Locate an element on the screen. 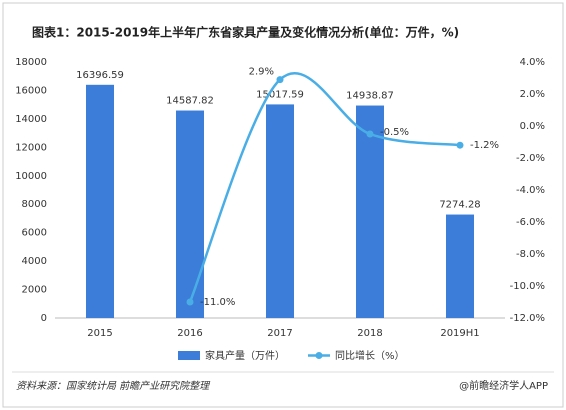  y2-tick-label: 4.0% is located at coordinates (532, 62).